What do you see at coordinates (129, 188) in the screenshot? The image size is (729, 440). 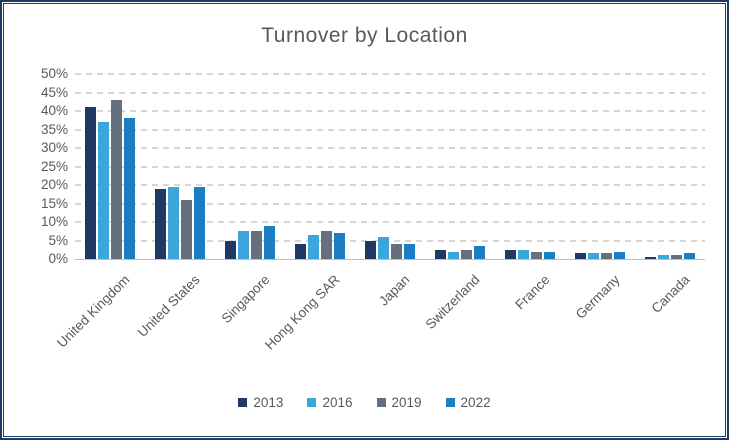 I see `bar-2022-united-kingdom` at bounding box center [129, 188].